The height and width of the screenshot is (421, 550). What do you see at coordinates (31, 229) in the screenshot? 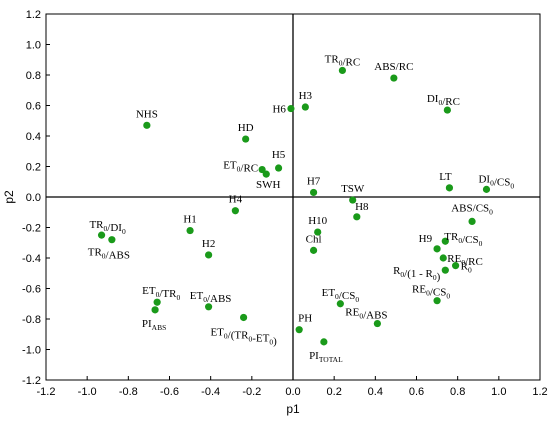
I see `y-tick-label: -0.2` at bounding box center [31, 229].